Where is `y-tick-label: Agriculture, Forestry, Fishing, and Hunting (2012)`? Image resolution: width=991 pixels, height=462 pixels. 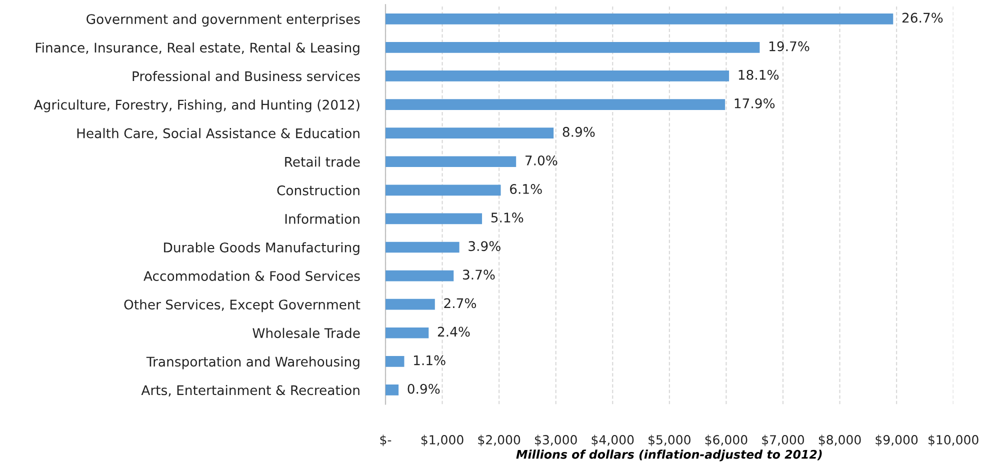 y-tick-label: Agriculture, Forestry, Fishing, and Hunting (2012) is located at coordinates (197, 106).